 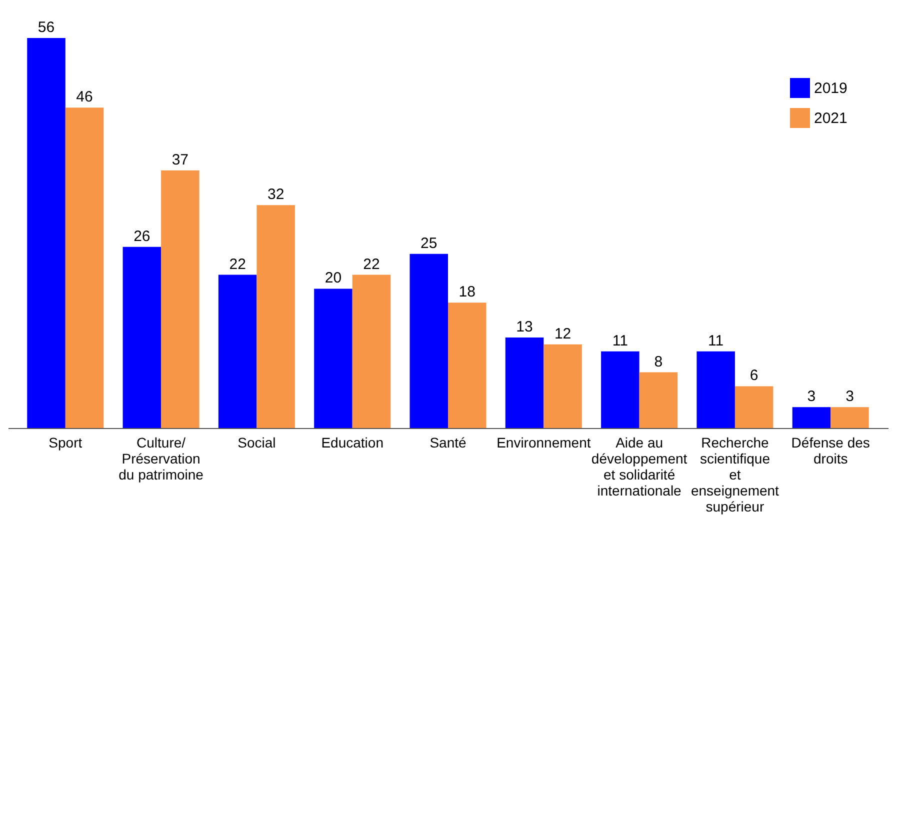 I want to click on x-tick-label: Aide au développement et solidarité internationale, so click(x=639, y=466).